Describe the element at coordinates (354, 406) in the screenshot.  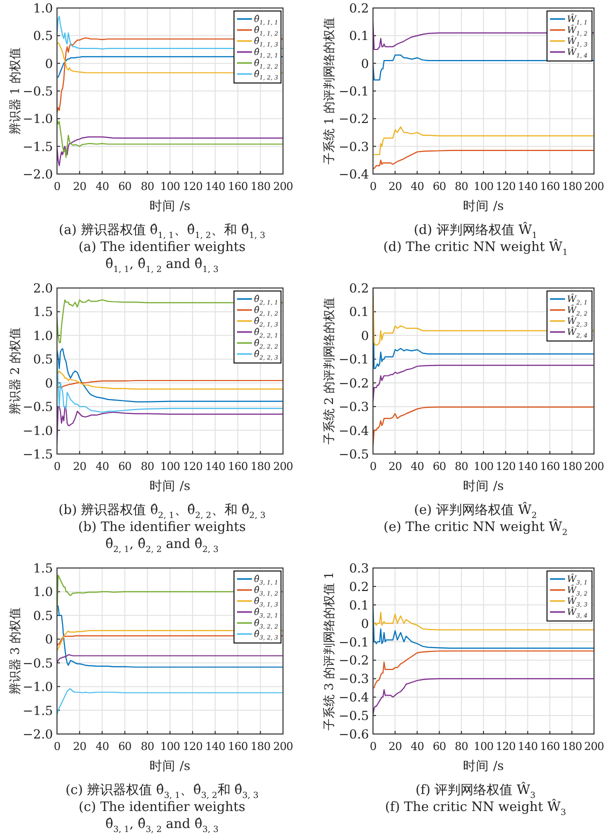
I see `y-tick-label: −0.3` at that location.